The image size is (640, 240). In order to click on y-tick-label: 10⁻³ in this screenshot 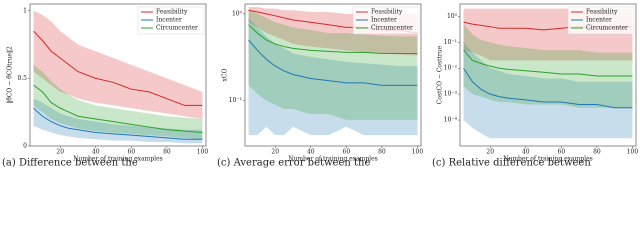, I will do `click(451, 94)`.